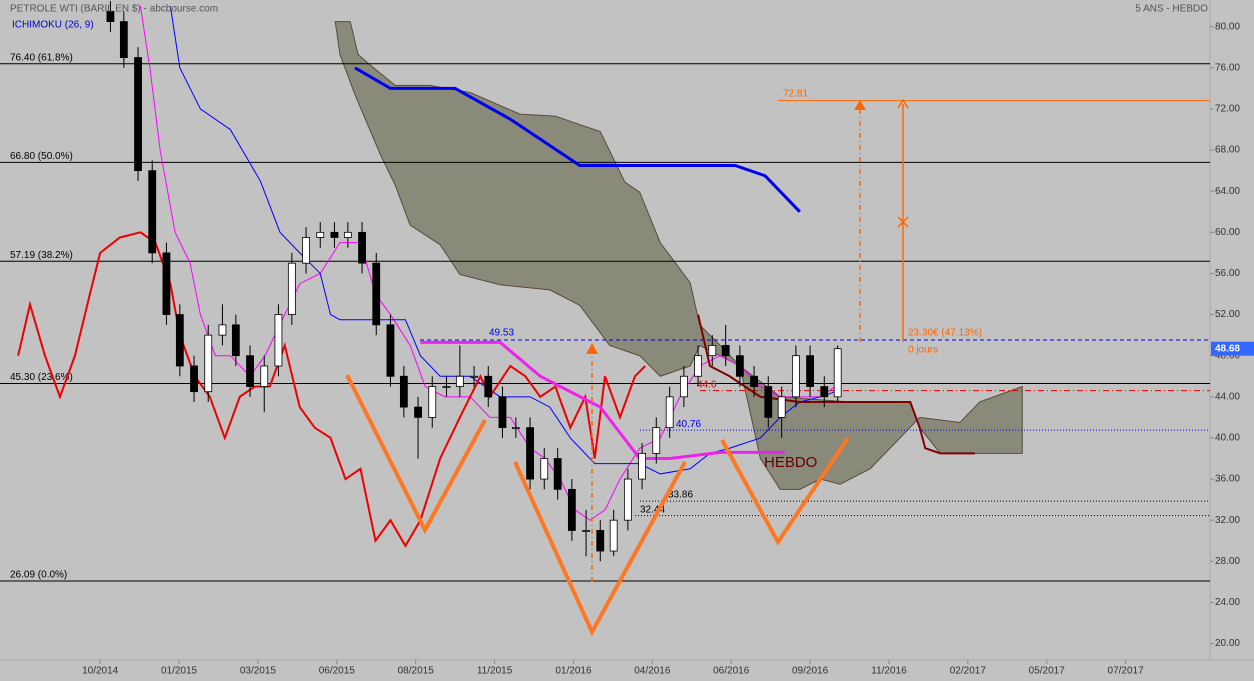  What do you see at coordinates (416, 671) in the screenshot?
I see `x-tick-label: 08/2015` at bounding box center [416, 671].